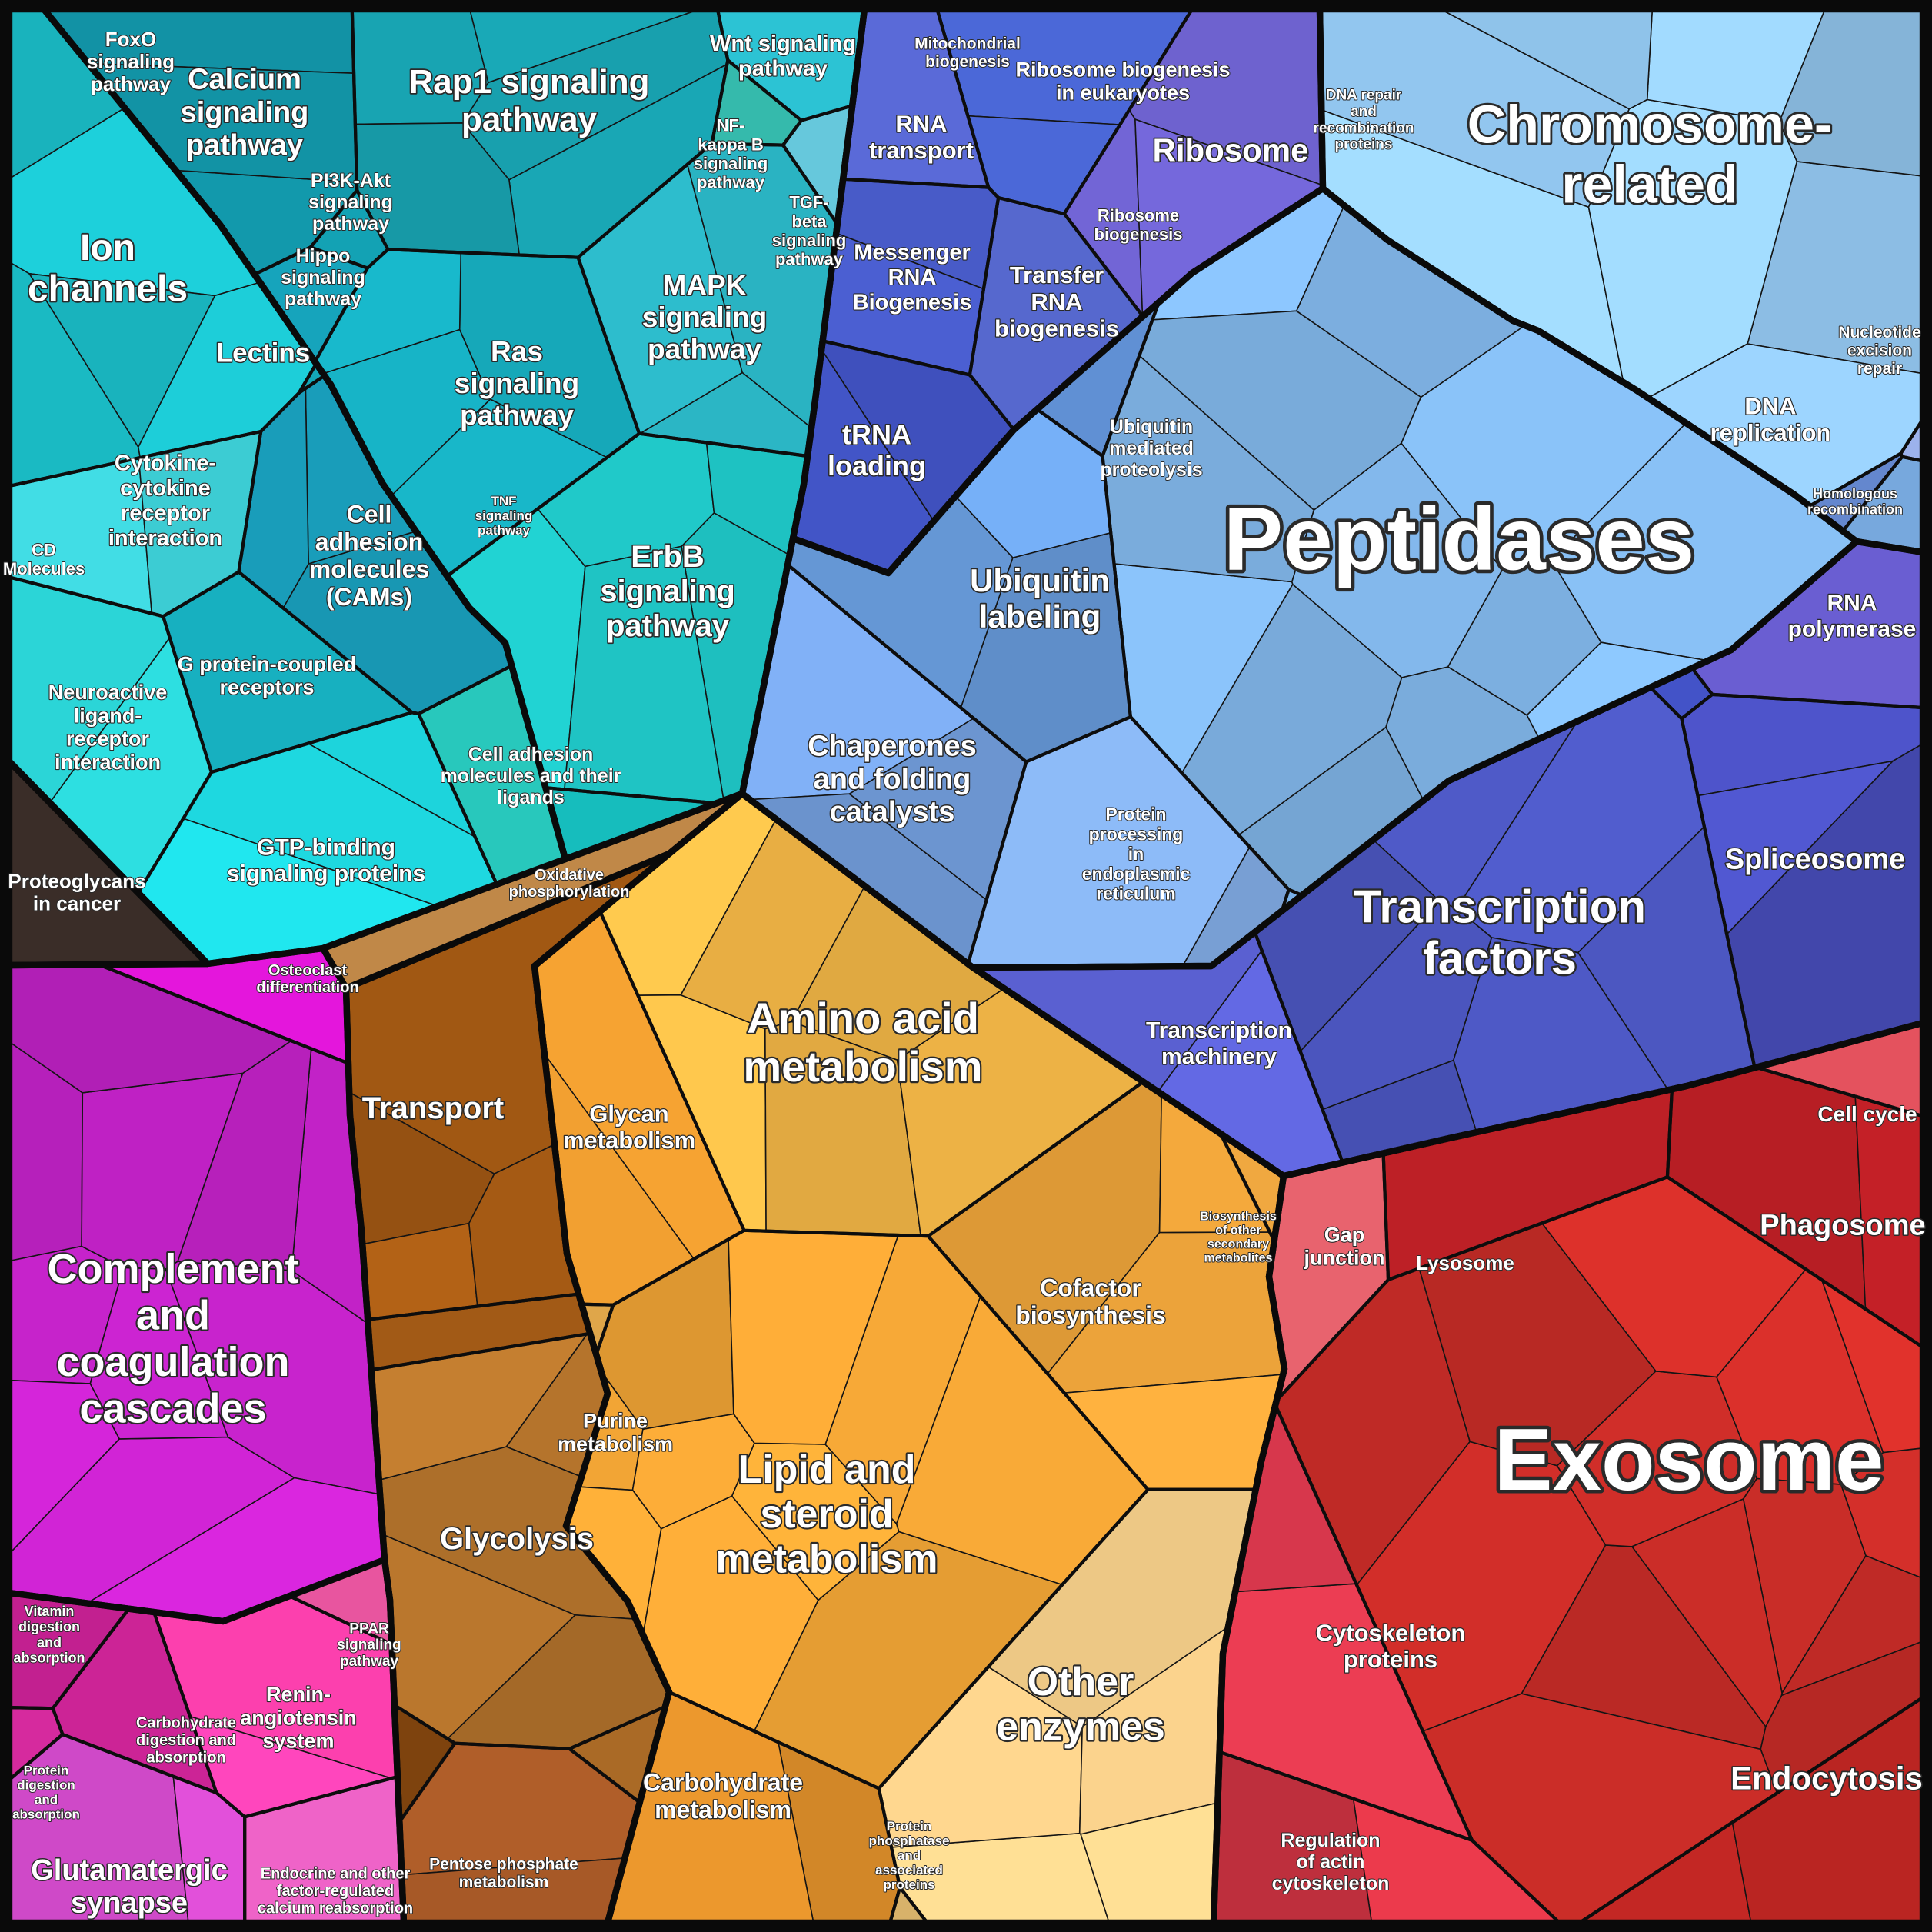  Describe the element at coordinates (1826, 1778) in the screenshot. I see `svg-text: Endocytosis` at that location.